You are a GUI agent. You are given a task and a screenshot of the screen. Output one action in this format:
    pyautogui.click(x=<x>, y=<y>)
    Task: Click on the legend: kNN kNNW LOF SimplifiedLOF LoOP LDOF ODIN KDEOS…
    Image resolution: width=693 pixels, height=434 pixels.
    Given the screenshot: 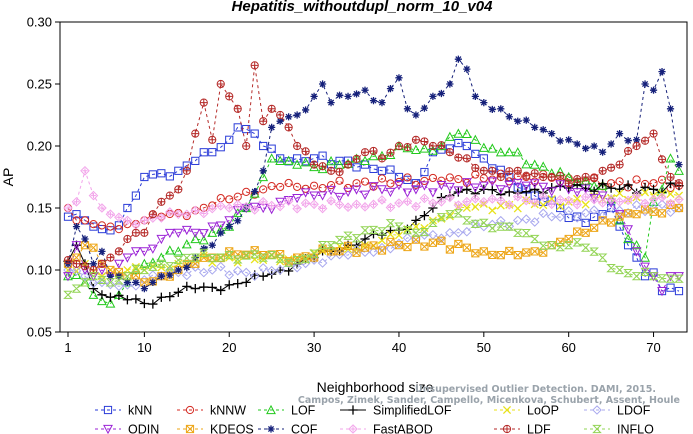 What is the action you would take?
    pyautogui.click(x=374, y=419)
    